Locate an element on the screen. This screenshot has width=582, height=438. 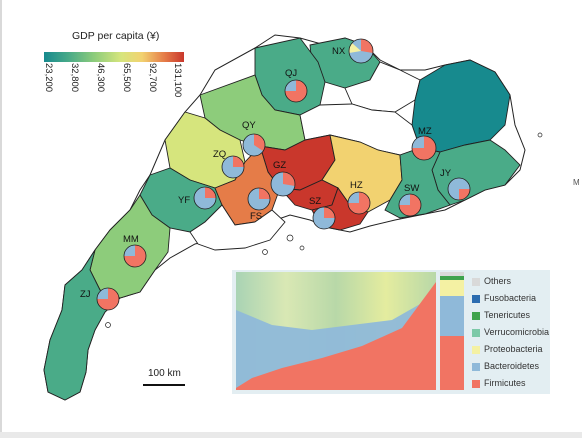
inset-bar-others is located at coordinates (452, 274).